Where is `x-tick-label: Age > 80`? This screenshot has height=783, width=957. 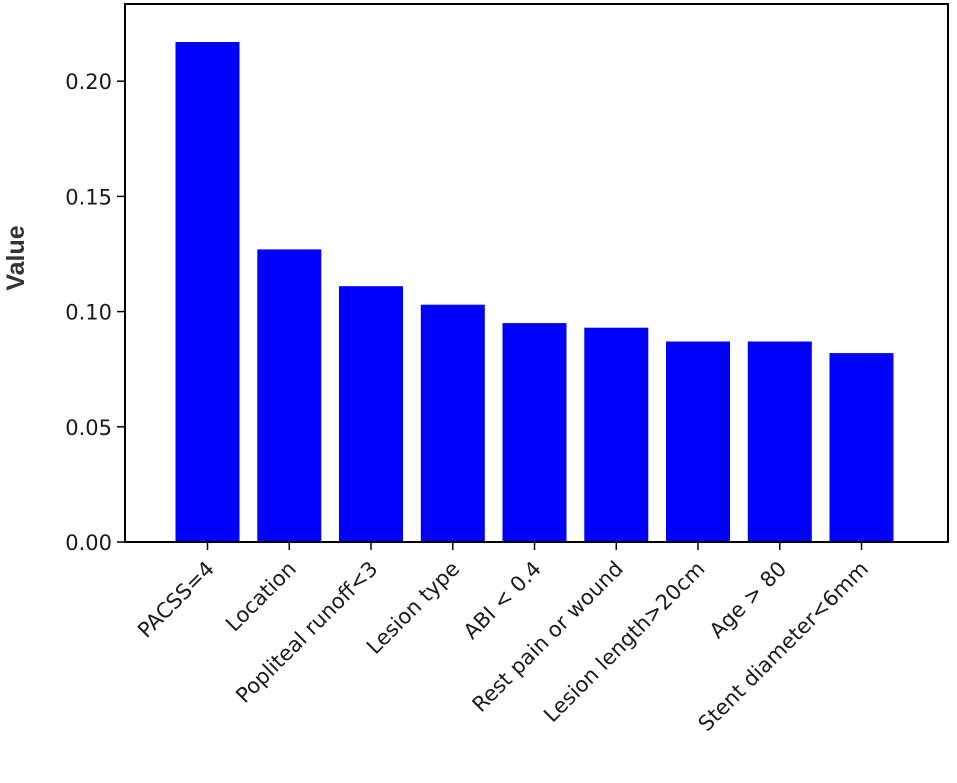 x-tick-label: Age > 80 is located at coordinates (748, 600).